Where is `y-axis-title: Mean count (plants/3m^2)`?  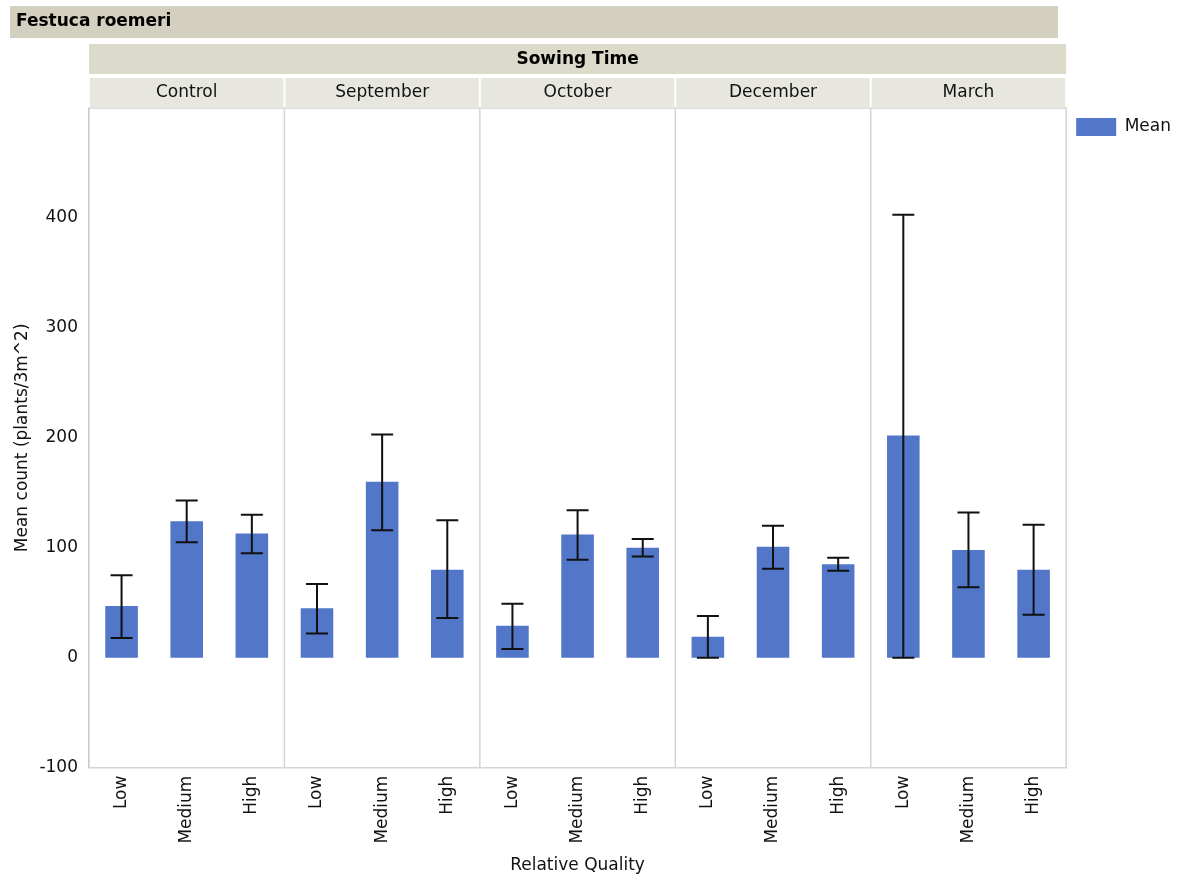 y-axis-title: Mean count (plants/3m^2) is located at coordinates (20, 438).